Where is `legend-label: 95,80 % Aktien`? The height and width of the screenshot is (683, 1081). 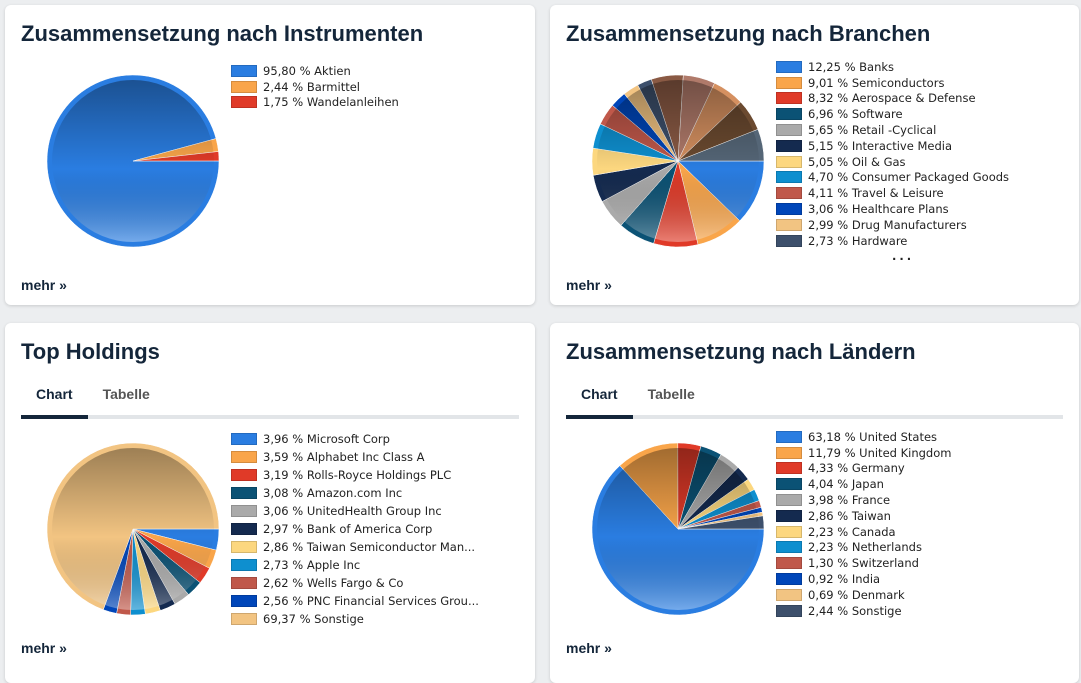
legend-label: 95,80 % Aktien is located at coordinates (307, 70).